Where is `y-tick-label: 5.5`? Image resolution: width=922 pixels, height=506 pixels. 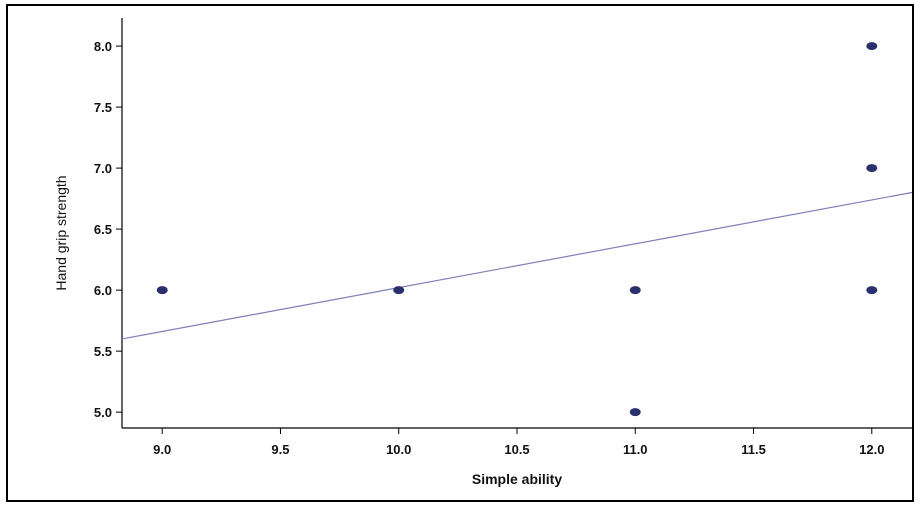
y-tick-label: 5.5 is located at coordinates (103, 351).